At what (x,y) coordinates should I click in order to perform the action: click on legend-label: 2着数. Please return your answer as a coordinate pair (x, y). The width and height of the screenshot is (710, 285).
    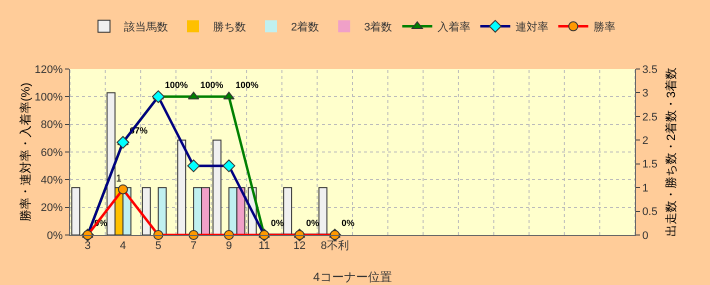
    Looking at the image, I should click on (305, 27).